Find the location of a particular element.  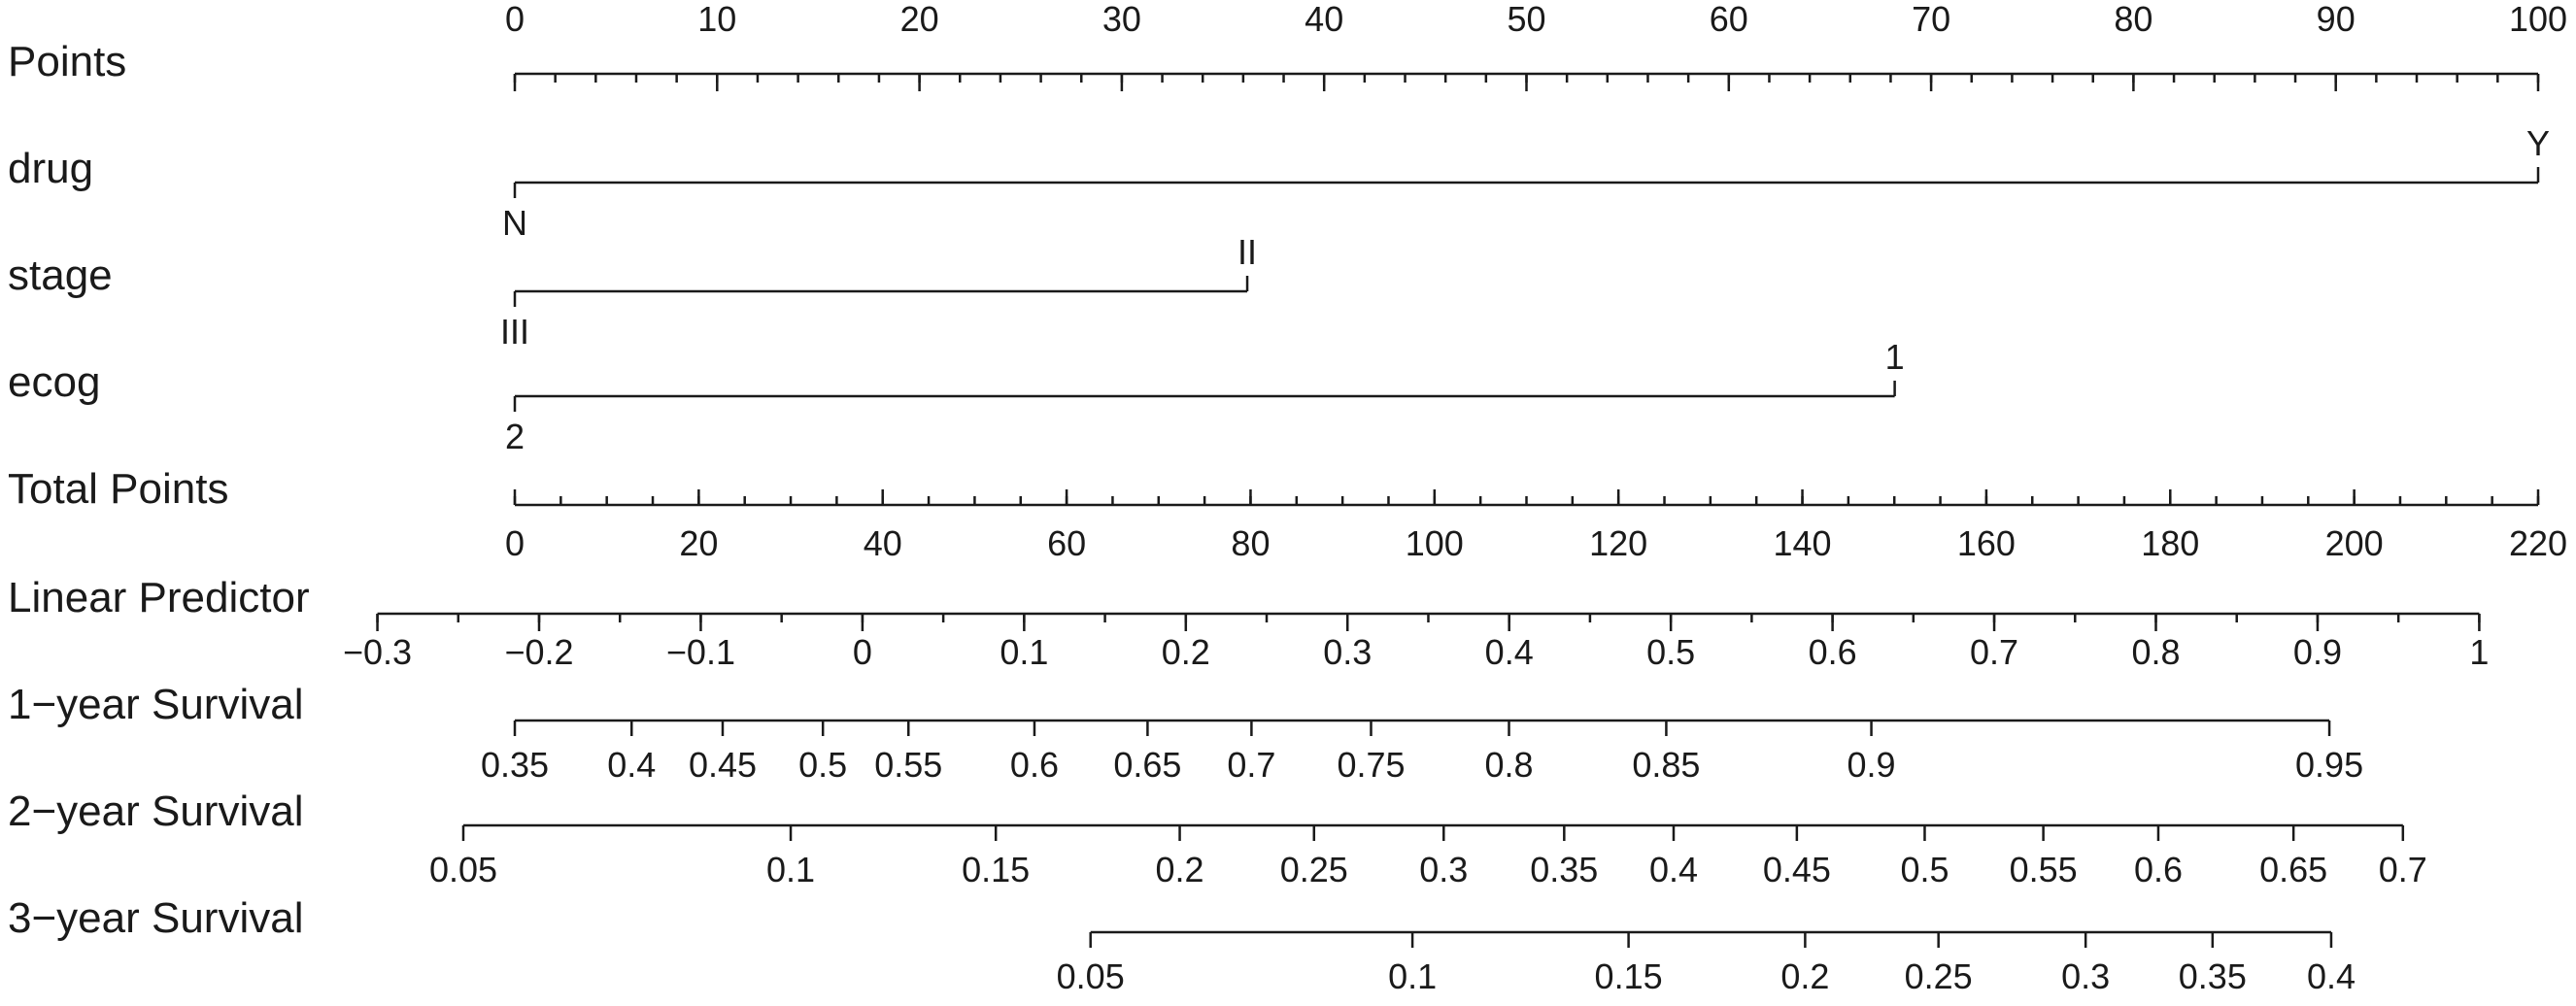

total-points-tick-label: 60 is located at coordinates (1066, 543).